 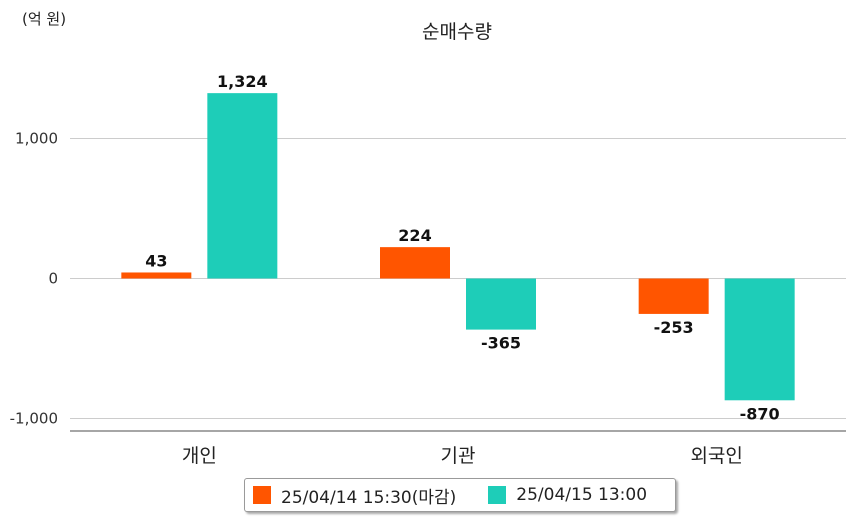 What do you see at coordinates (457, 32) in the screenshot?
I see `chart-title: 순매수량` at bounding box center [457, 32].